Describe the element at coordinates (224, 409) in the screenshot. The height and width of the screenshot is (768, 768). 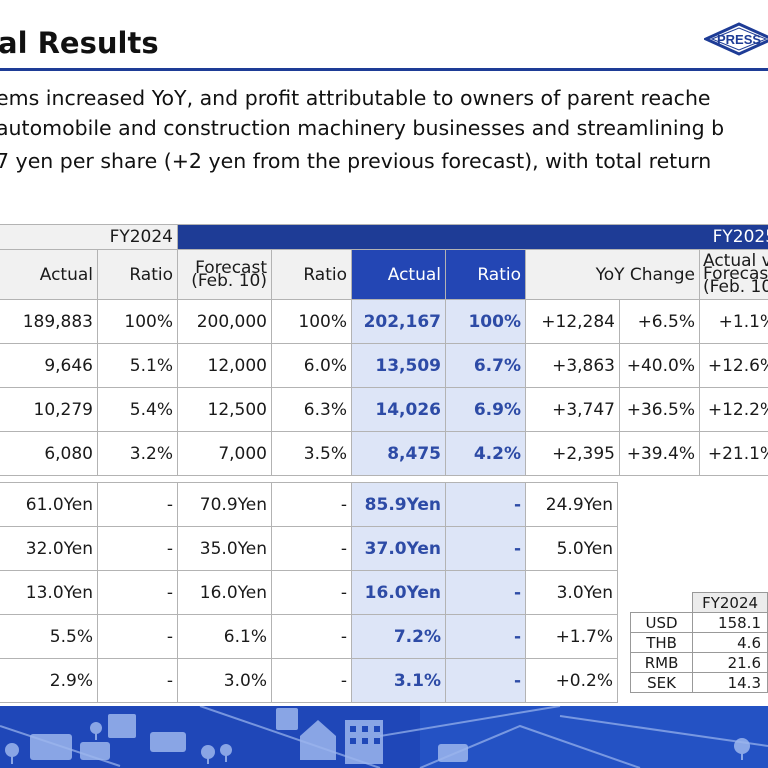
I see `table-cell: 12,500` at that location.